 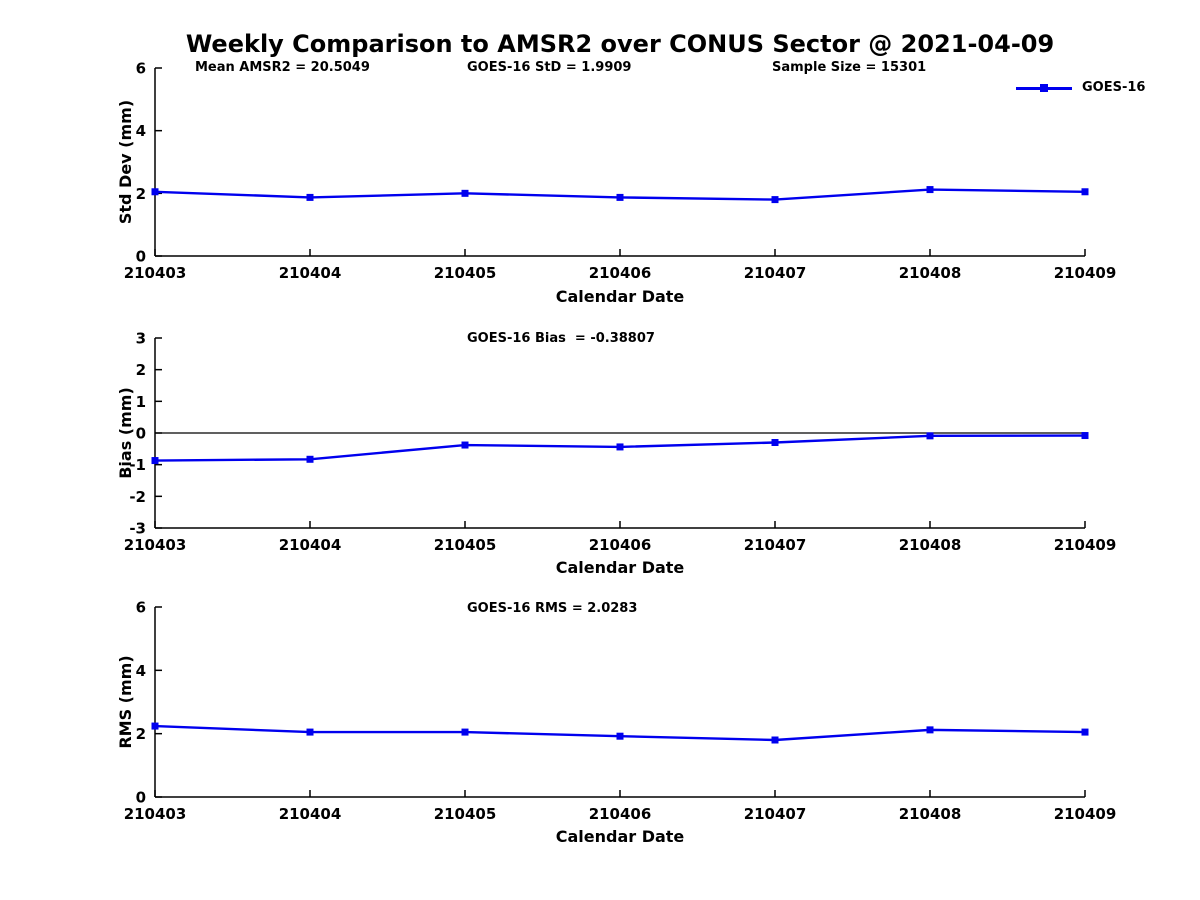 What do you see at coordinates (137, 529) in the screenshot?
I see `tick-label: -3` at bounding box center [137, 529].